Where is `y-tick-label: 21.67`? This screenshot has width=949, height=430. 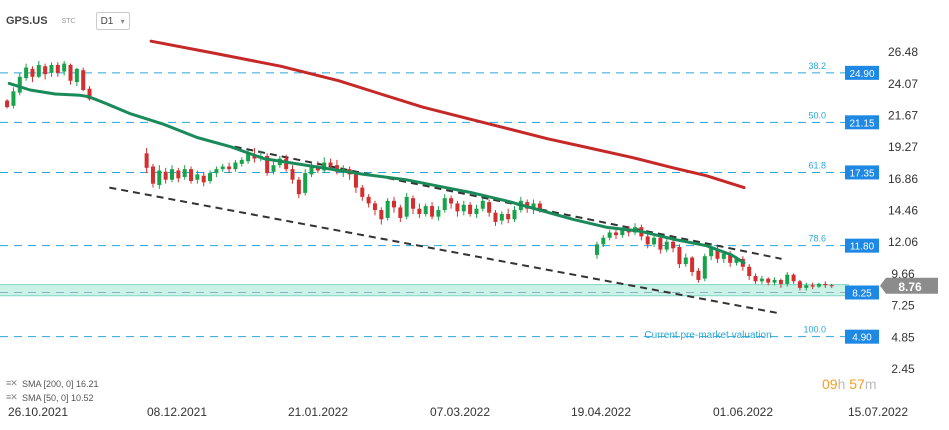 y-tick-label: 21.67 is located at coordinates (903, 115).